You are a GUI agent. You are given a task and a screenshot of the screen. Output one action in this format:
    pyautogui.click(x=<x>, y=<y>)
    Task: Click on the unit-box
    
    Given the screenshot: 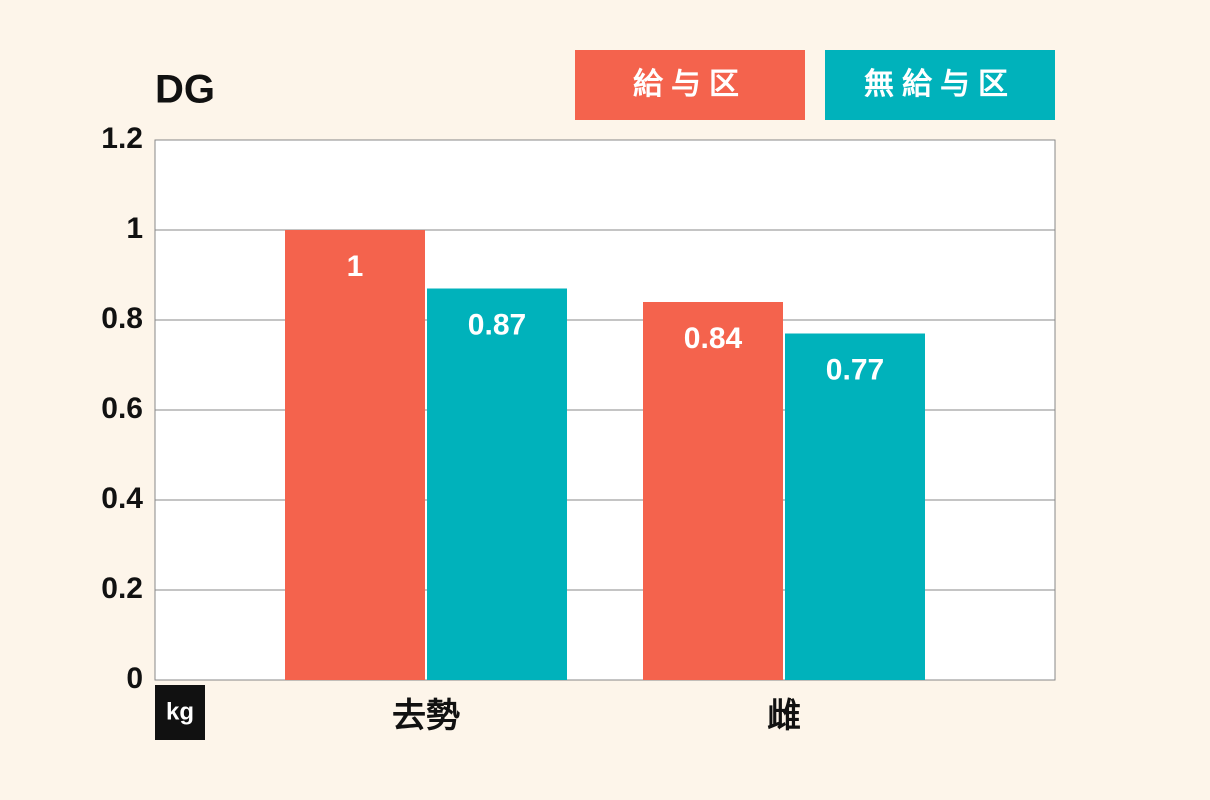 What is the action you would take?
    pyautogui.click(x=180, y=712)
    